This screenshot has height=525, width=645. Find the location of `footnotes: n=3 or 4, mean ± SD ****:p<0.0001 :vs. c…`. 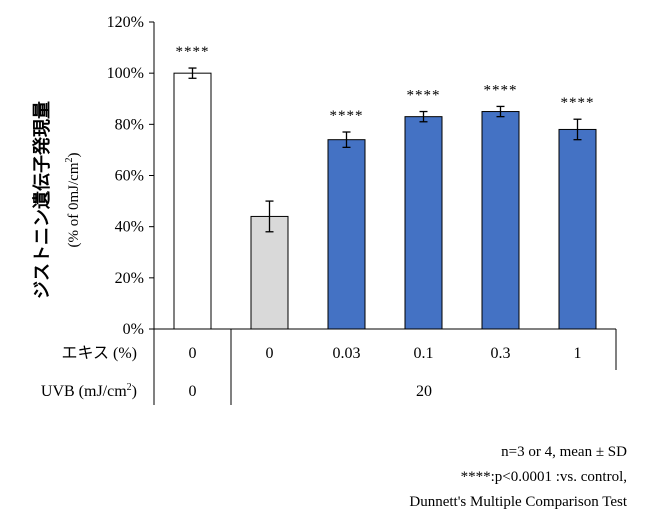

footnotes: n=3 or 4, mean ± SD ****:p<0.0001 :vs. c… is located at coordinates (518, 477).